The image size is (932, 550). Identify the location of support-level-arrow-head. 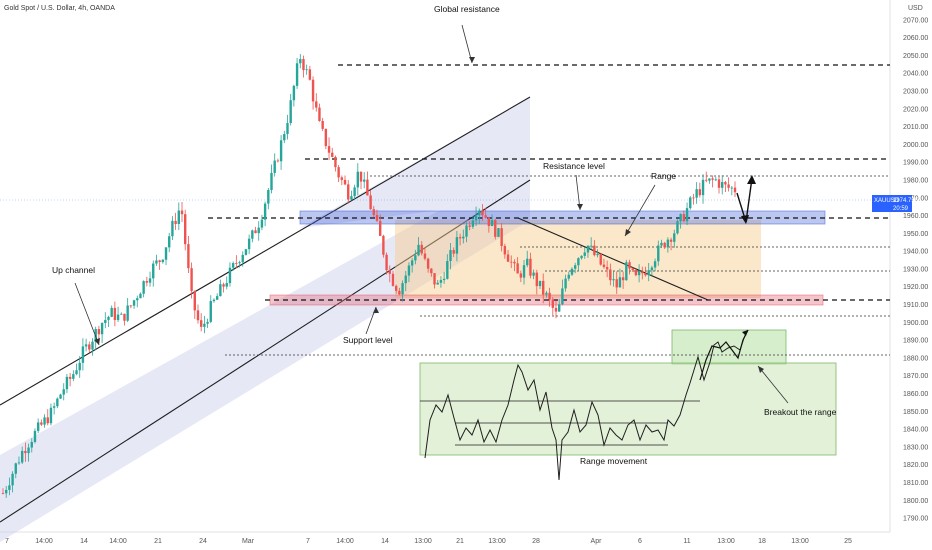
(376, 310).